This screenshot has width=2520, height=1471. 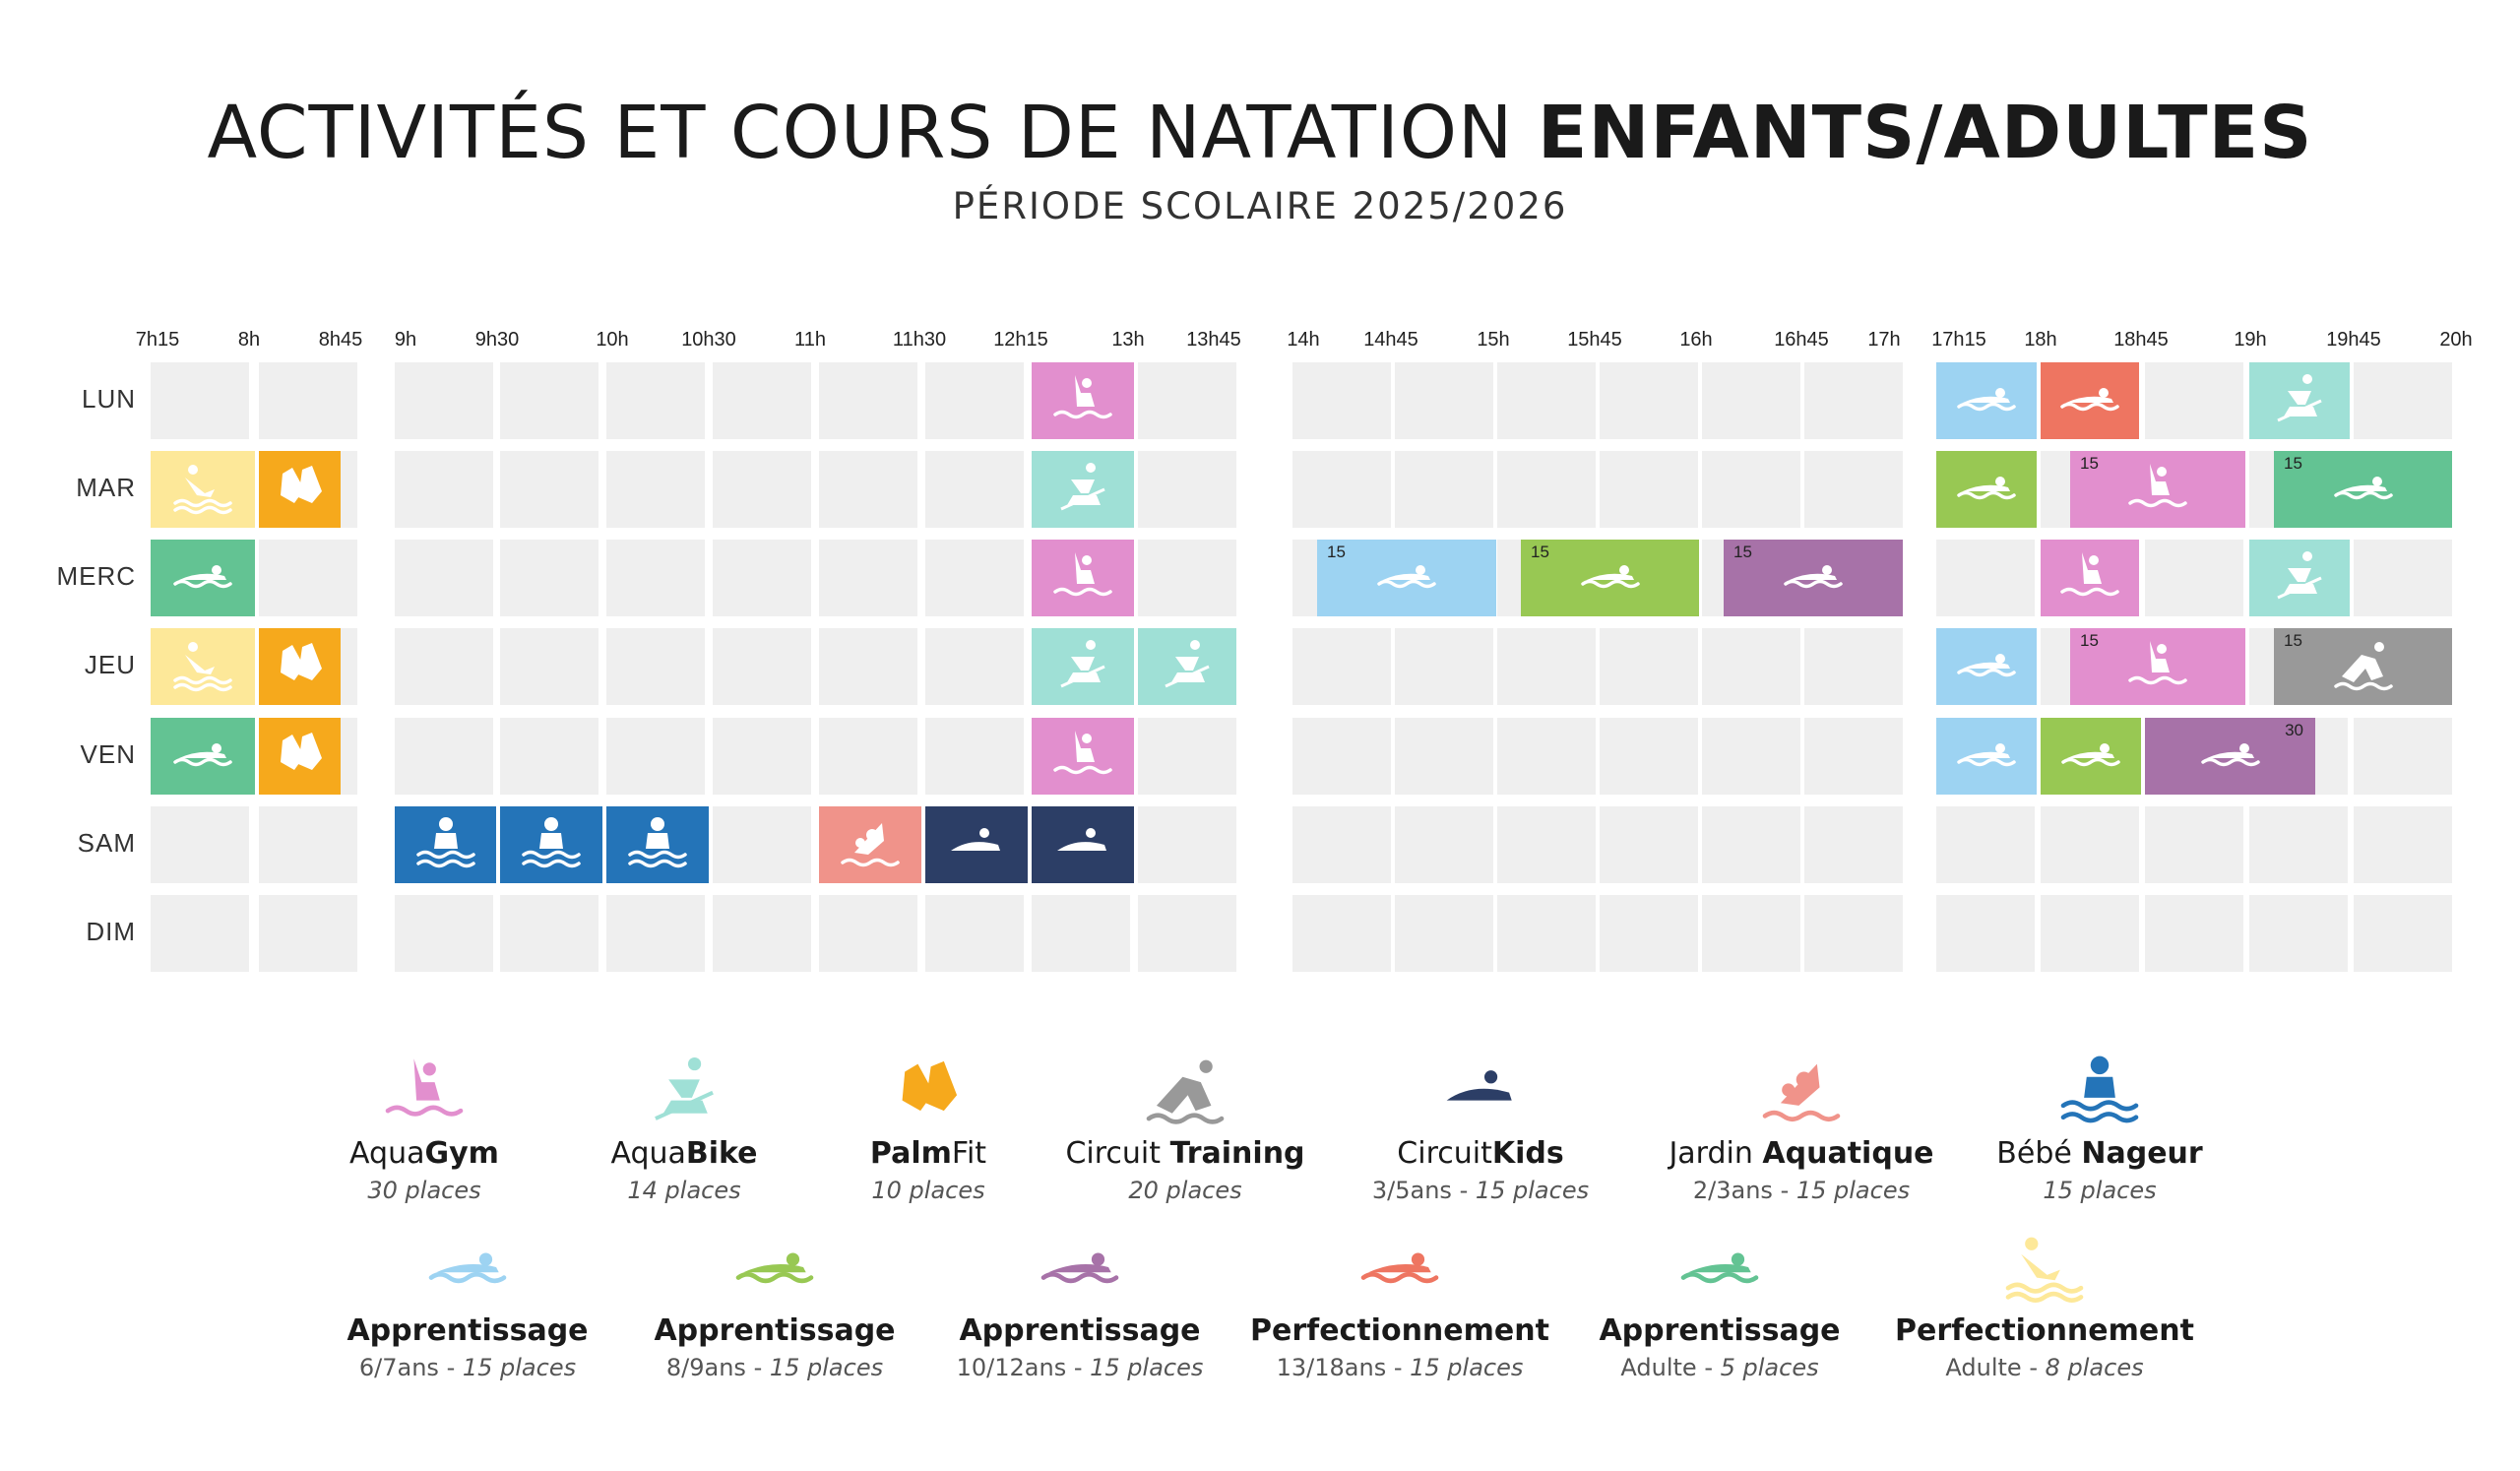 I want to click on session-circuit-training: 15, so click(x=2363, y=666).